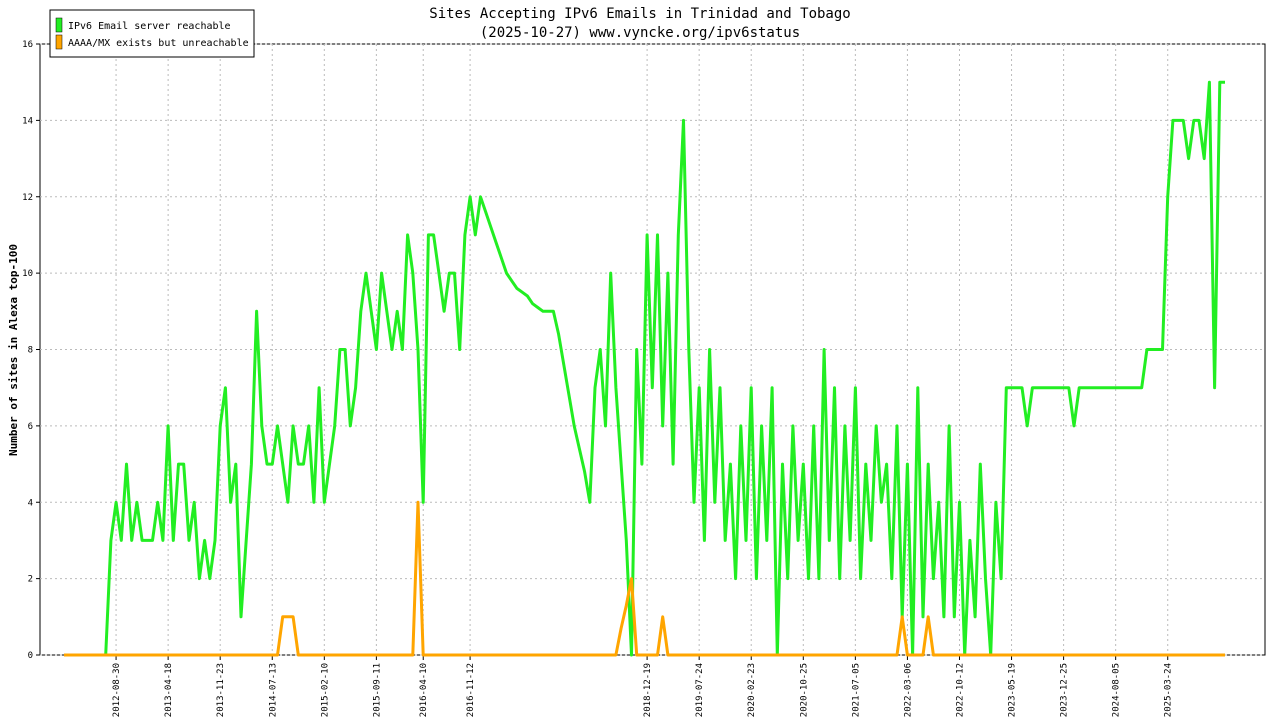 This screenshot has width=1280, height=720. Describe the element at coordinates (752, 690) in the screenshot. I see `x-tick-label: 2020-02-23` at that location.